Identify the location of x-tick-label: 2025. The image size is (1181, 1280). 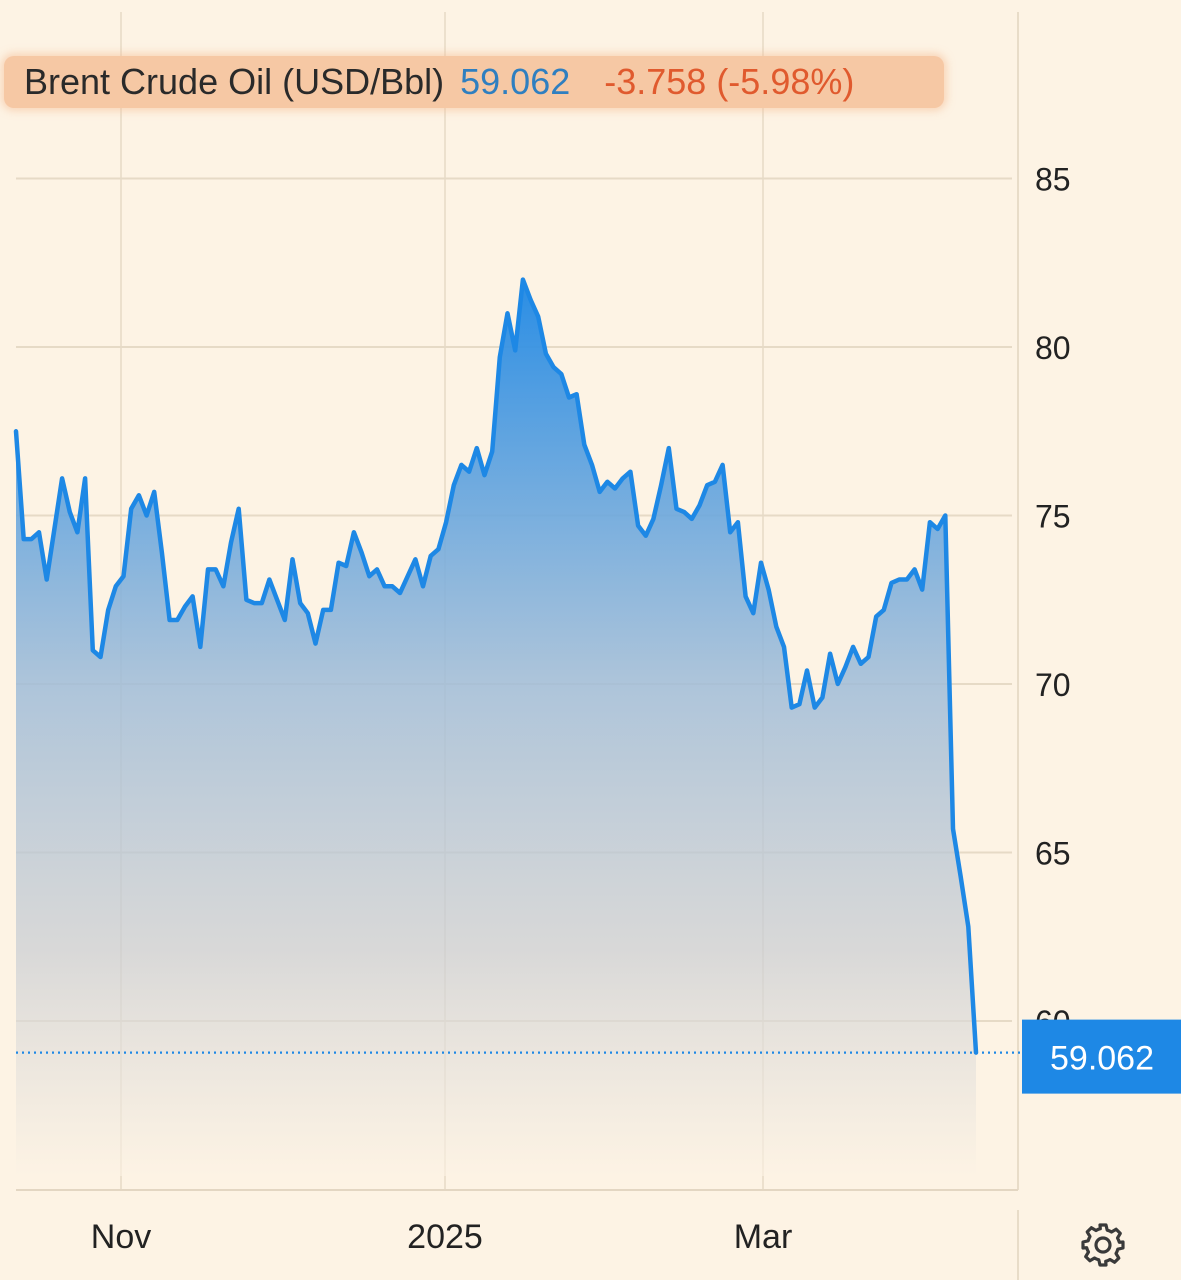
(445, 1237).